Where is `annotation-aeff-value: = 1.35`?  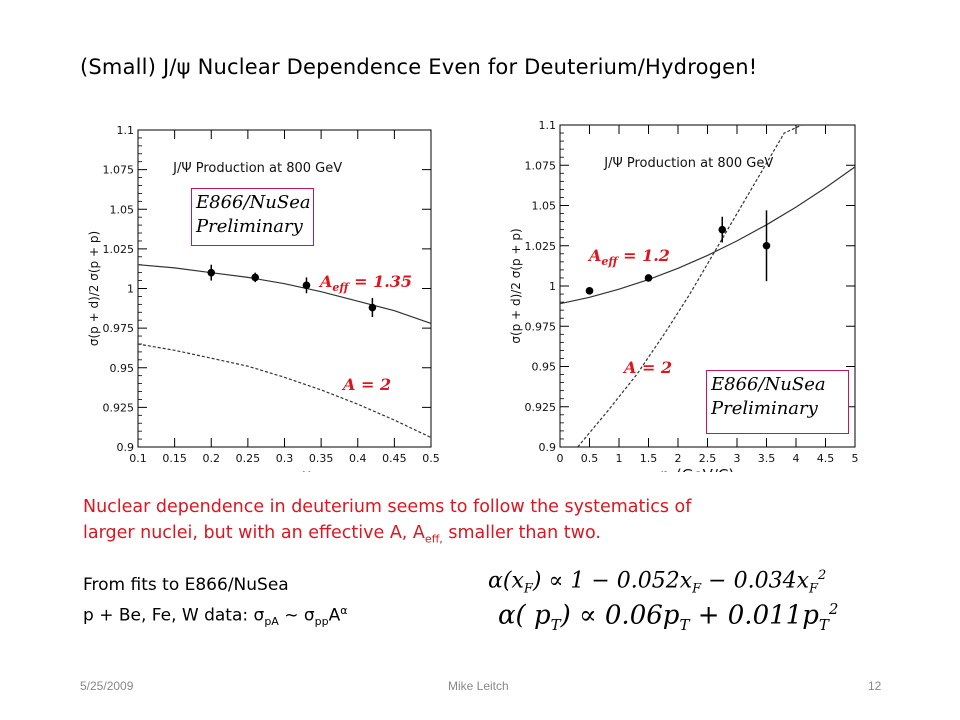
annotation-aeff-value: = 1.35 is located at coordinates (381, 281).